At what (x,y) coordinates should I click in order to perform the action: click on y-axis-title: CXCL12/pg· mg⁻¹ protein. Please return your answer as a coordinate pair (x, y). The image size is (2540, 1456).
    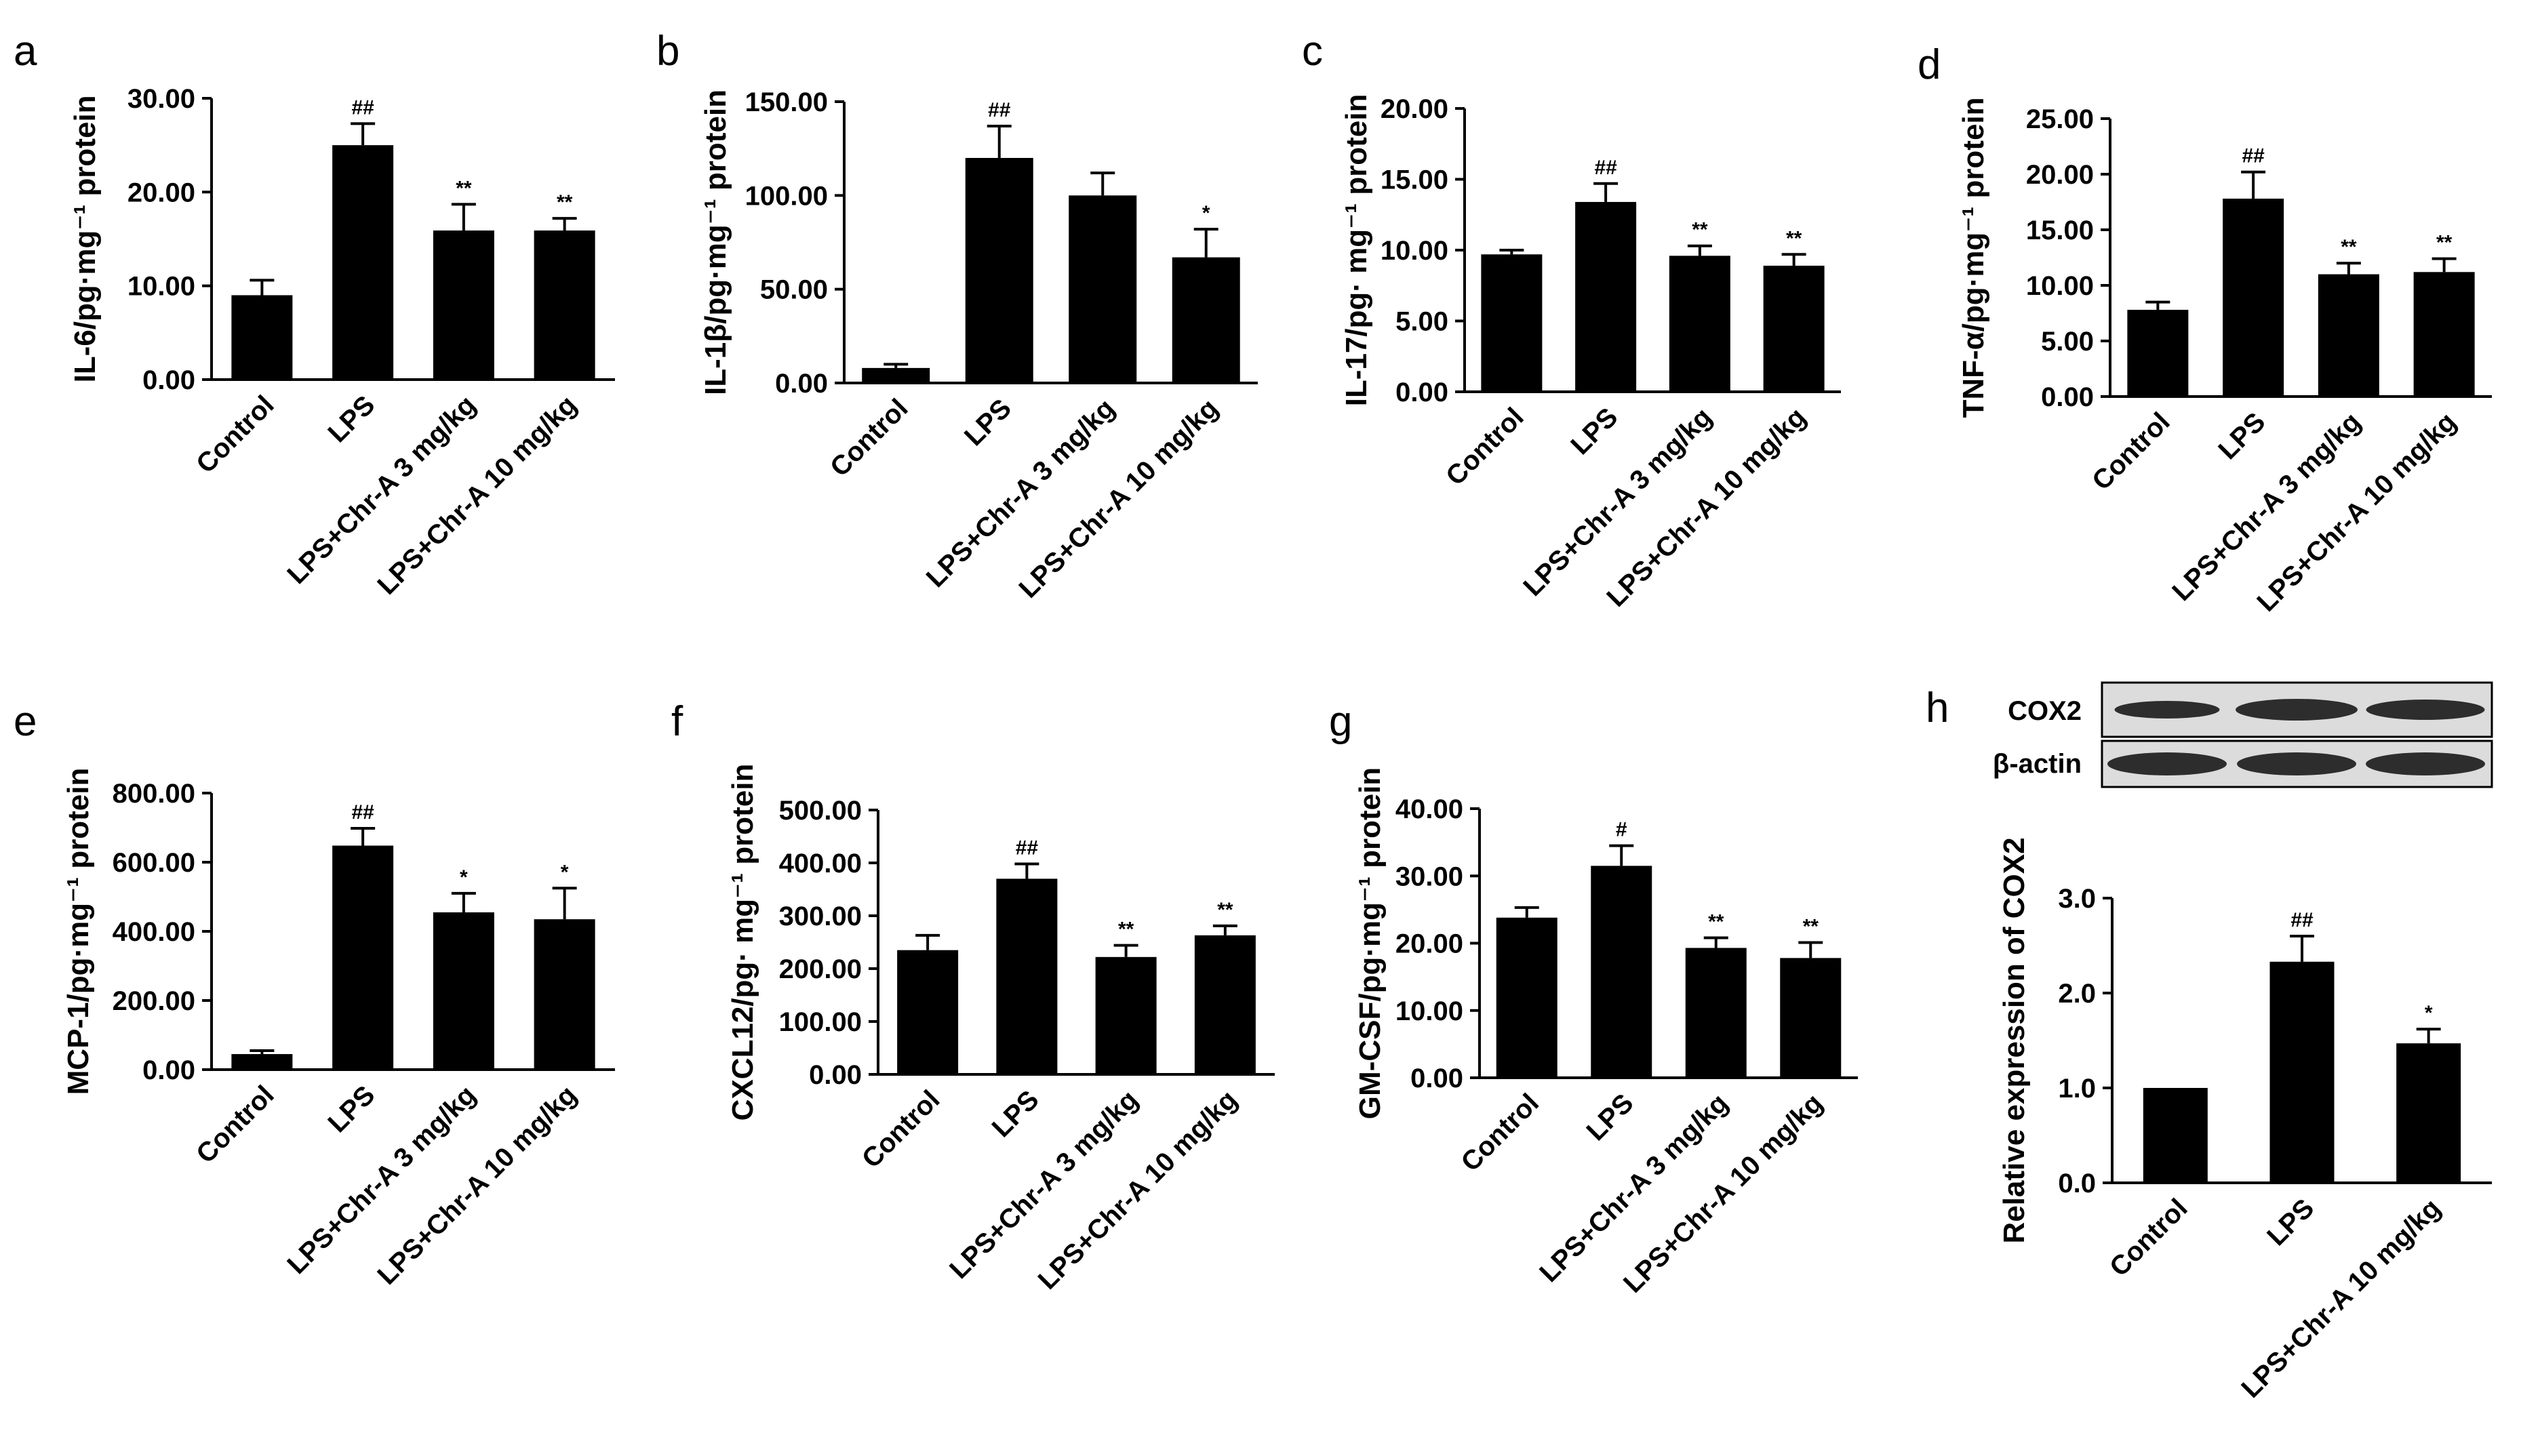
    Looking at the image, I should click on (742, 942).